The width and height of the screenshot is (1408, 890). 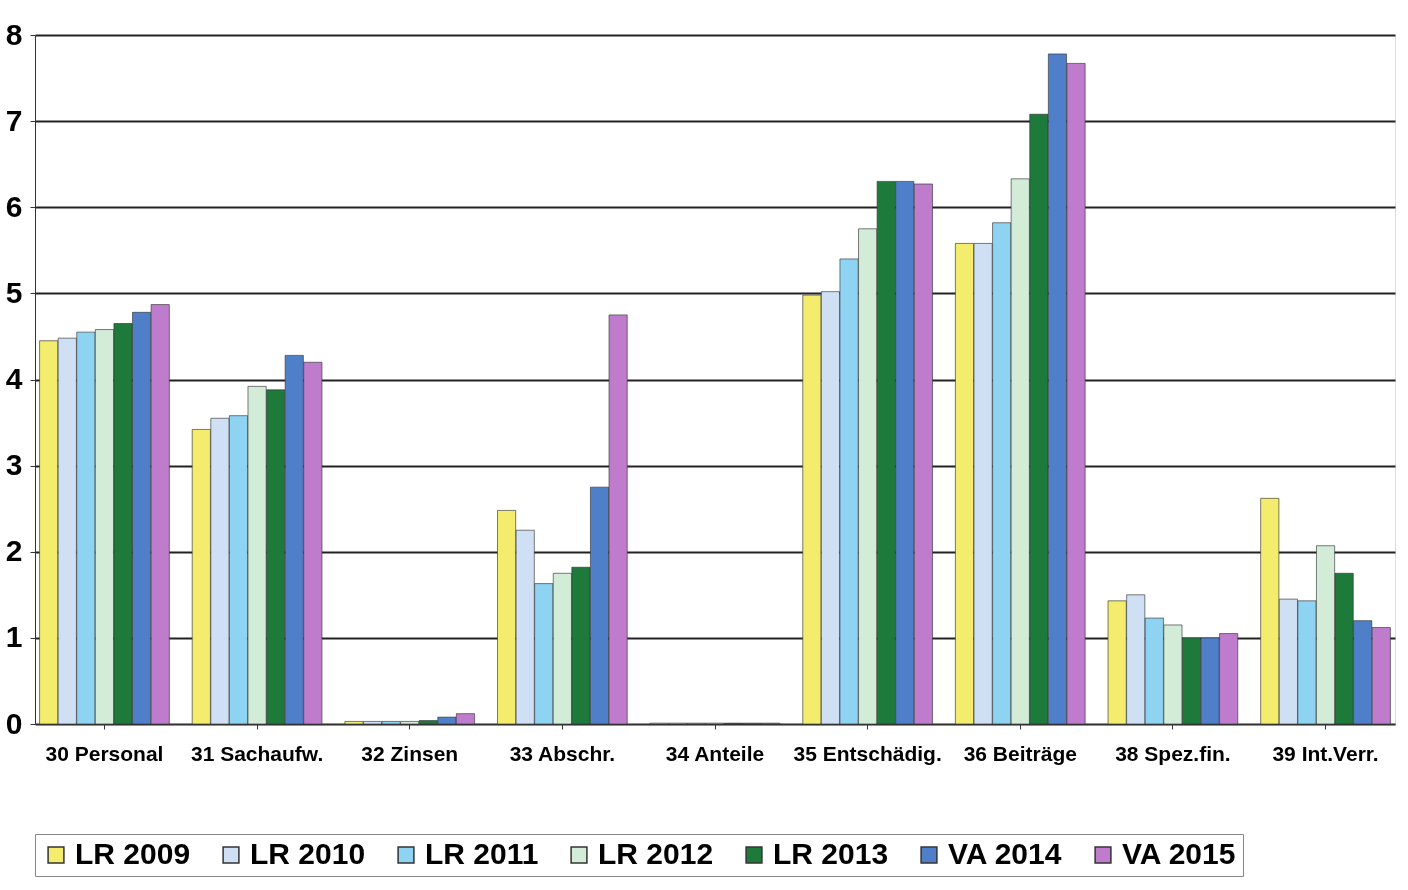 I want to click on y-tick-label: 4, so click(x=14, y=378).